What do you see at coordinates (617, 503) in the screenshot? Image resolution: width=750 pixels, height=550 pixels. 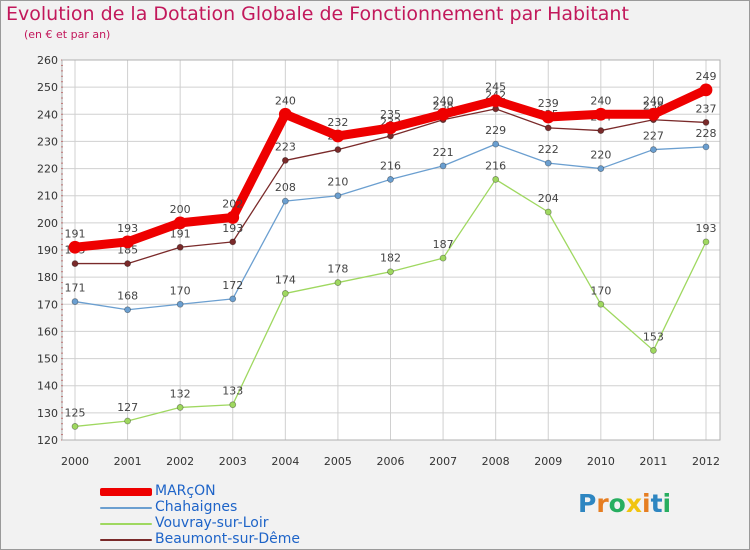 I see `logo-letter: o` at bounding box center [617, 503].